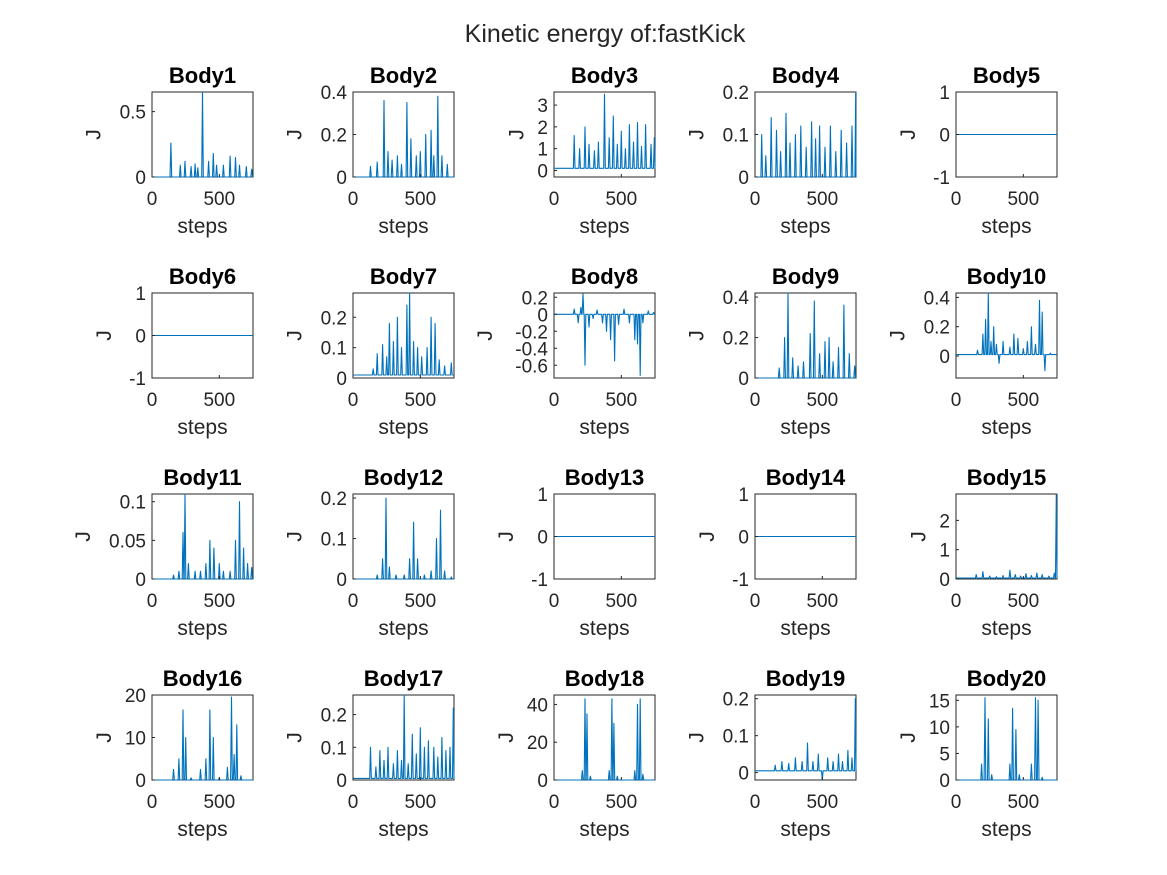 Image resolution: width=1167 pixels, height=875 pixels. Describe the element at coordinates (135, 696) in the screenshot. I see `y-tick-label: 20` at that location.